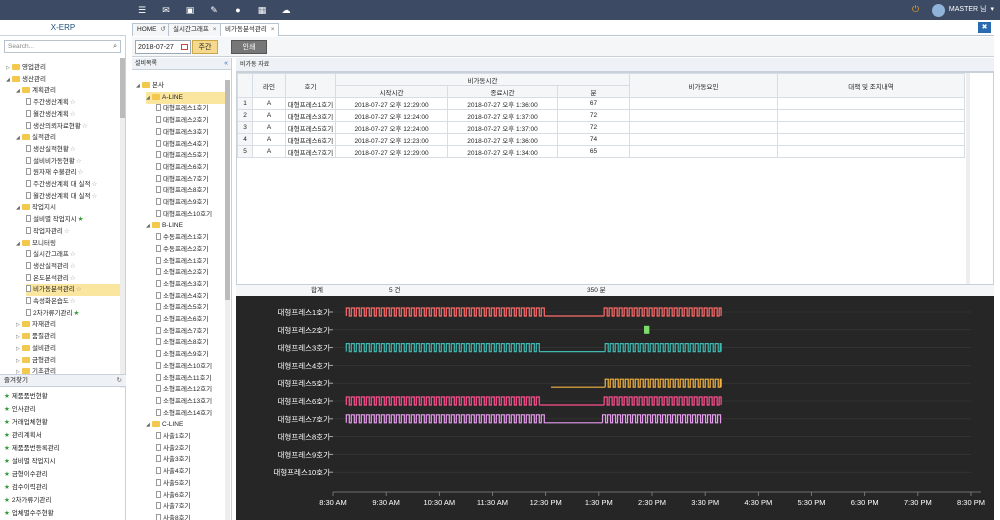 Image resolution: width=1000 pixels, height=520 pixels. Describe the element at coordinates (51, 255) in the screenshot. I see `menu-tree-item: 실시간그래프☆` at that location.